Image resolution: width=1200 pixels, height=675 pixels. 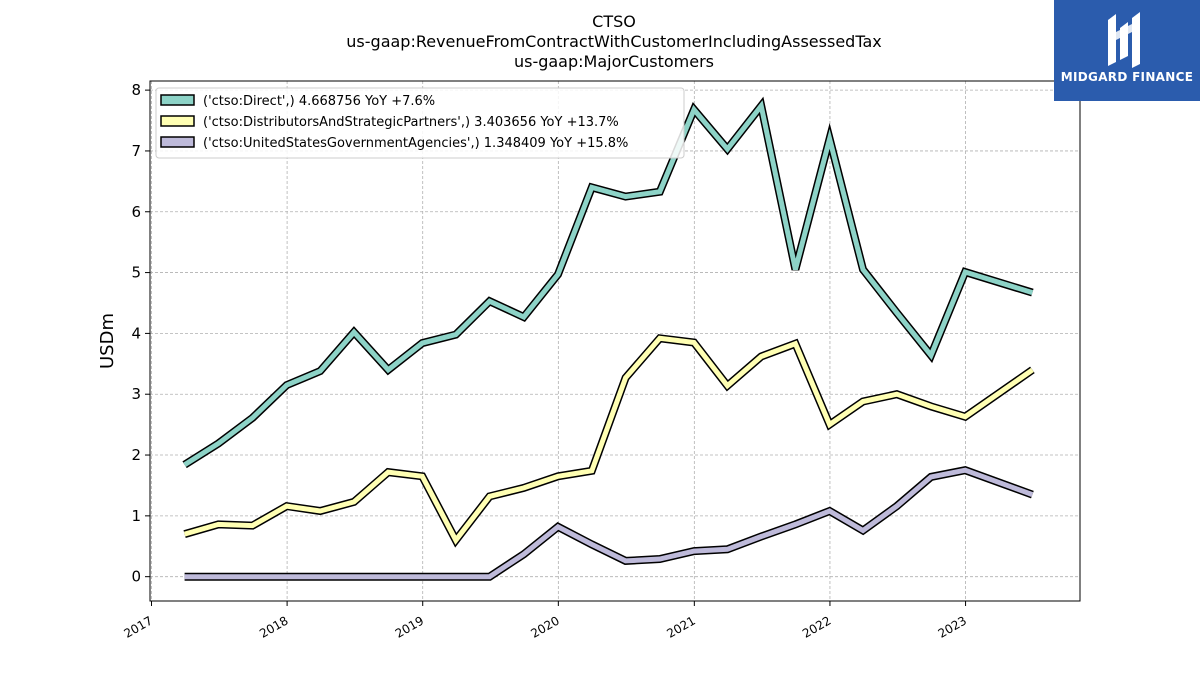 I want to click on x-tick-label: 2017, so click(x=138, y=626).